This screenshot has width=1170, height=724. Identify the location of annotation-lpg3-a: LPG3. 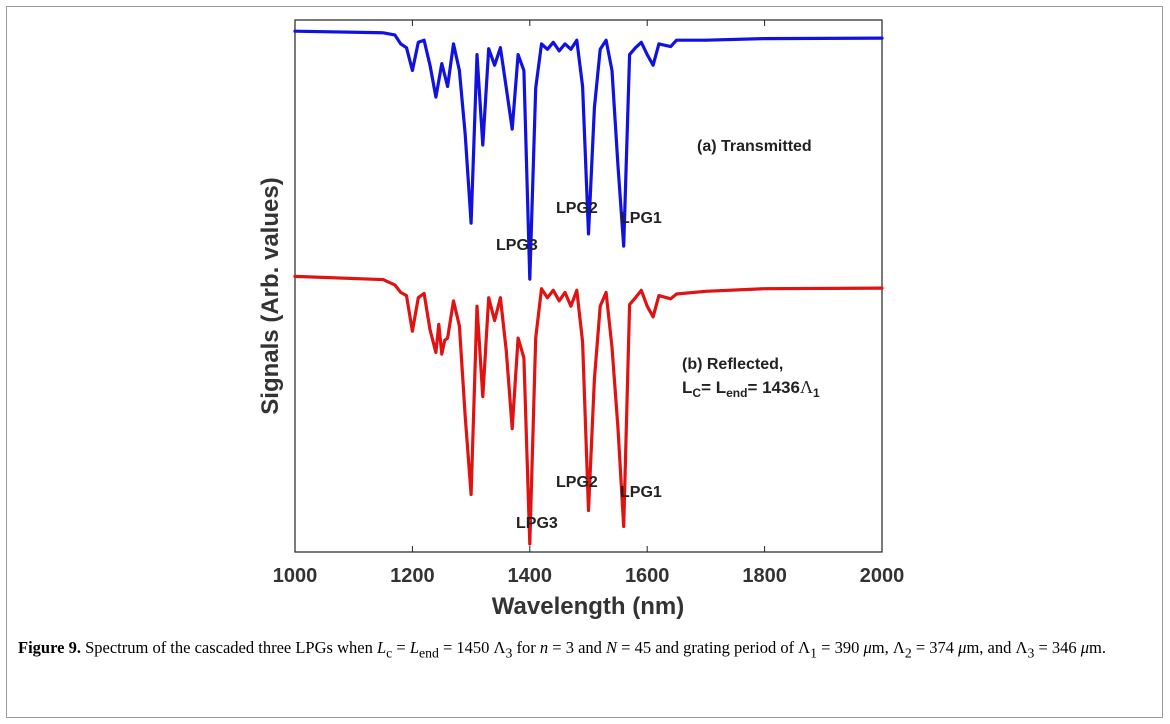
(517, 245).